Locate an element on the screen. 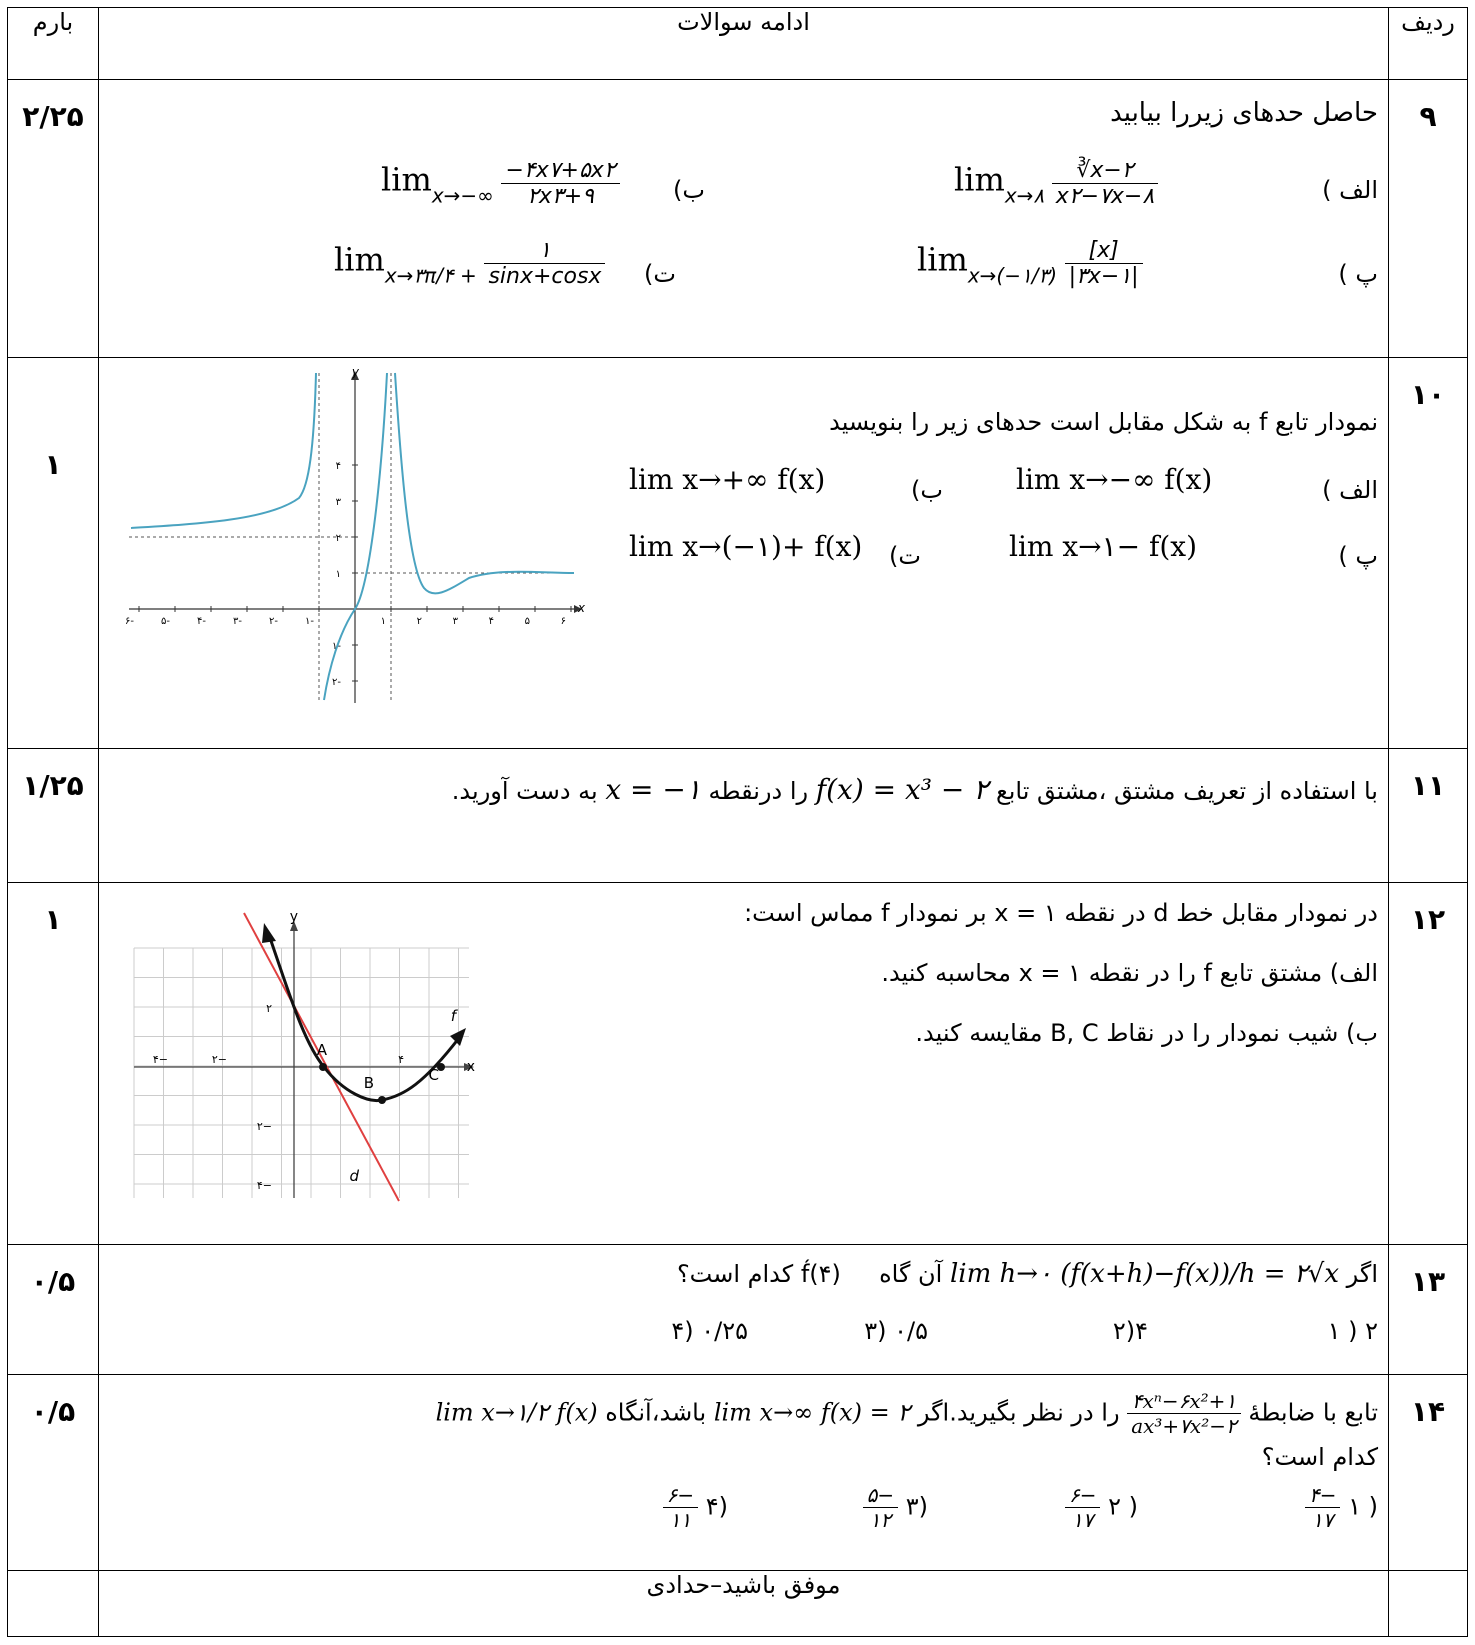 This screenshot has width=1475, height=1645. q9-a-label: الف ) is located at coordinates (1350, 190).